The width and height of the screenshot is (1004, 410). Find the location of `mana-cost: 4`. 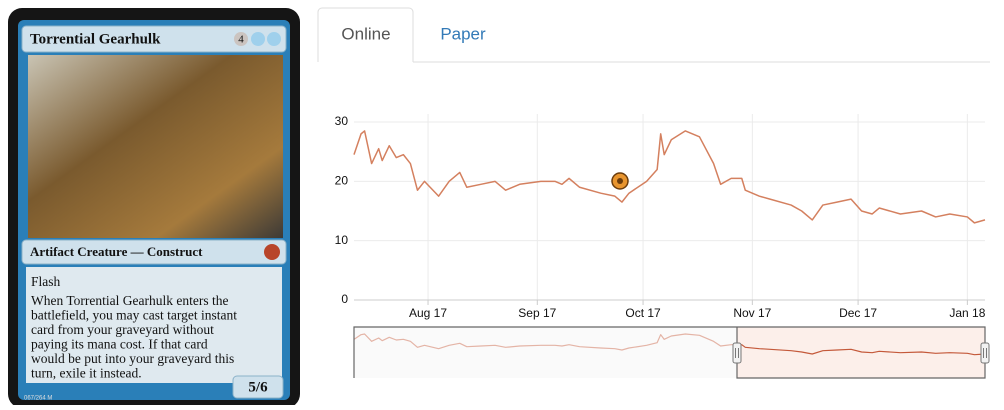

mana-cost: 4 is located at coordinates (241, 40).